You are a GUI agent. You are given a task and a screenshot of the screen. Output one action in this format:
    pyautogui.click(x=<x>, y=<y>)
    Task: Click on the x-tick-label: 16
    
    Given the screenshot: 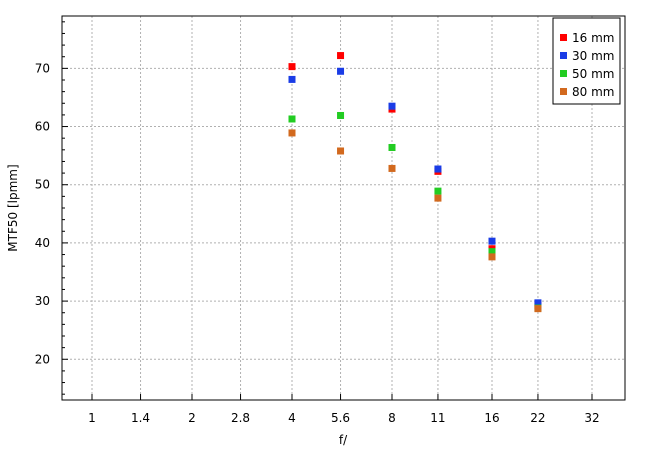 What is the action you would take?
    pyautogui.click(x=491, y=418)
    